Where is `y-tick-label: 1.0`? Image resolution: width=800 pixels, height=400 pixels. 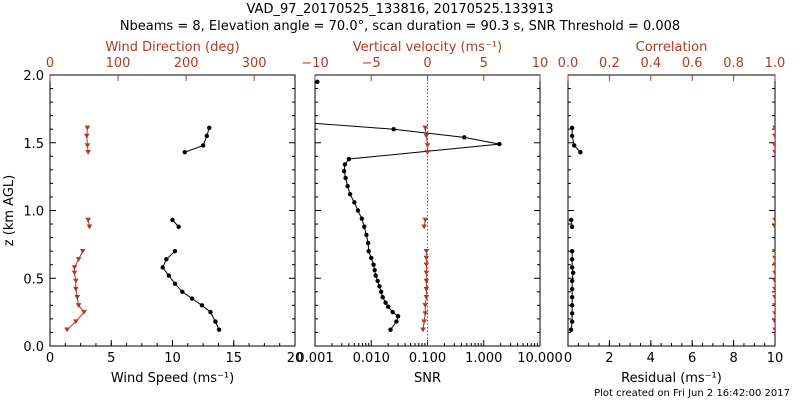 y-tick-label: 1.0 is located at coordinates (33, 212).